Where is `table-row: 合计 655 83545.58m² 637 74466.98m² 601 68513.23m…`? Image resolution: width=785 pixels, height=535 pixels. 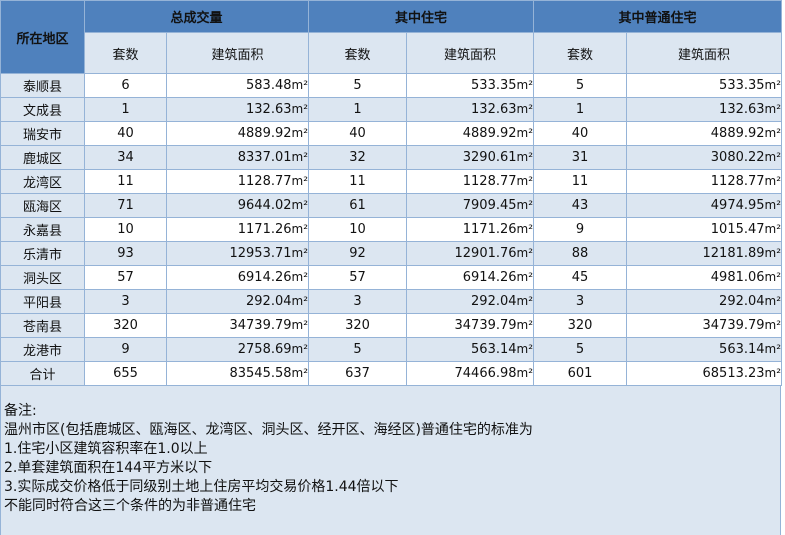
table-row: 合计 655 83545.58m² 637 74466.98m² 601 68513.23m… is located at coordinates (391, 373).